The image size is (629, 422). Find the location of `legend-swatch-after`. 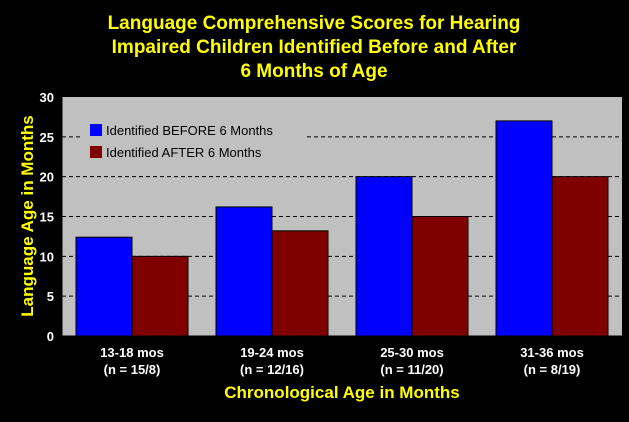

legend-swatch-after is located at coordinates (96, 152).